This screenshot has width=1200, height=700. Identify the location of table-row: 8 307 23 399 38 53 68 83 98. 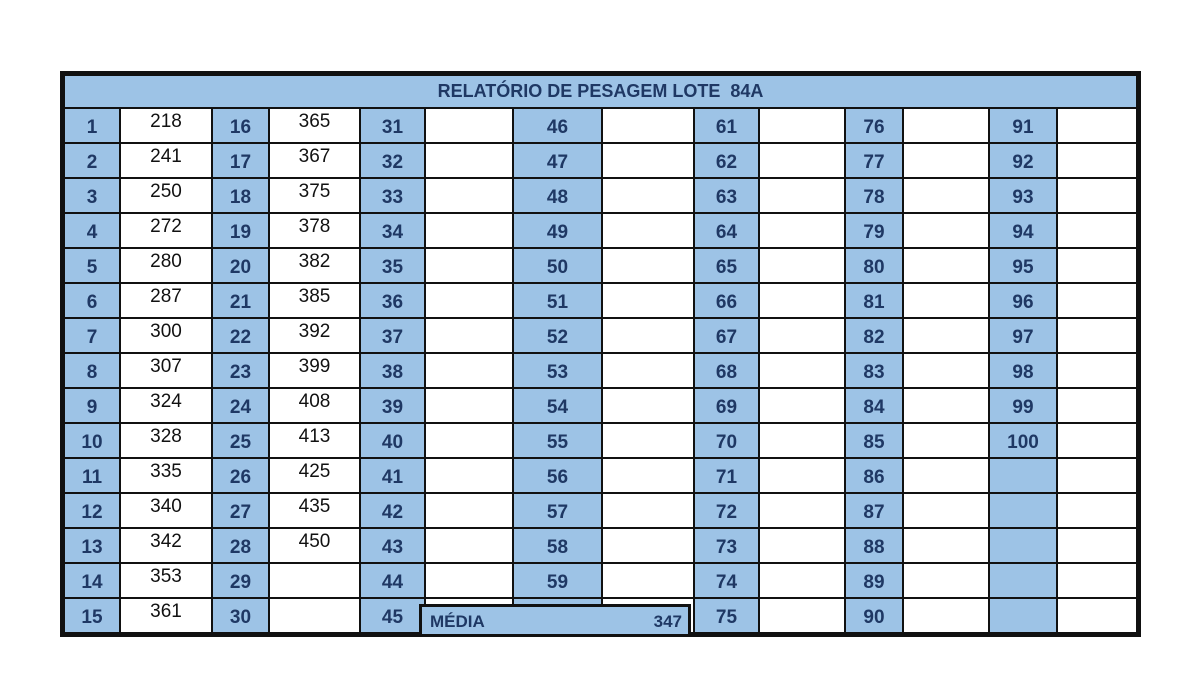
(600, 370).